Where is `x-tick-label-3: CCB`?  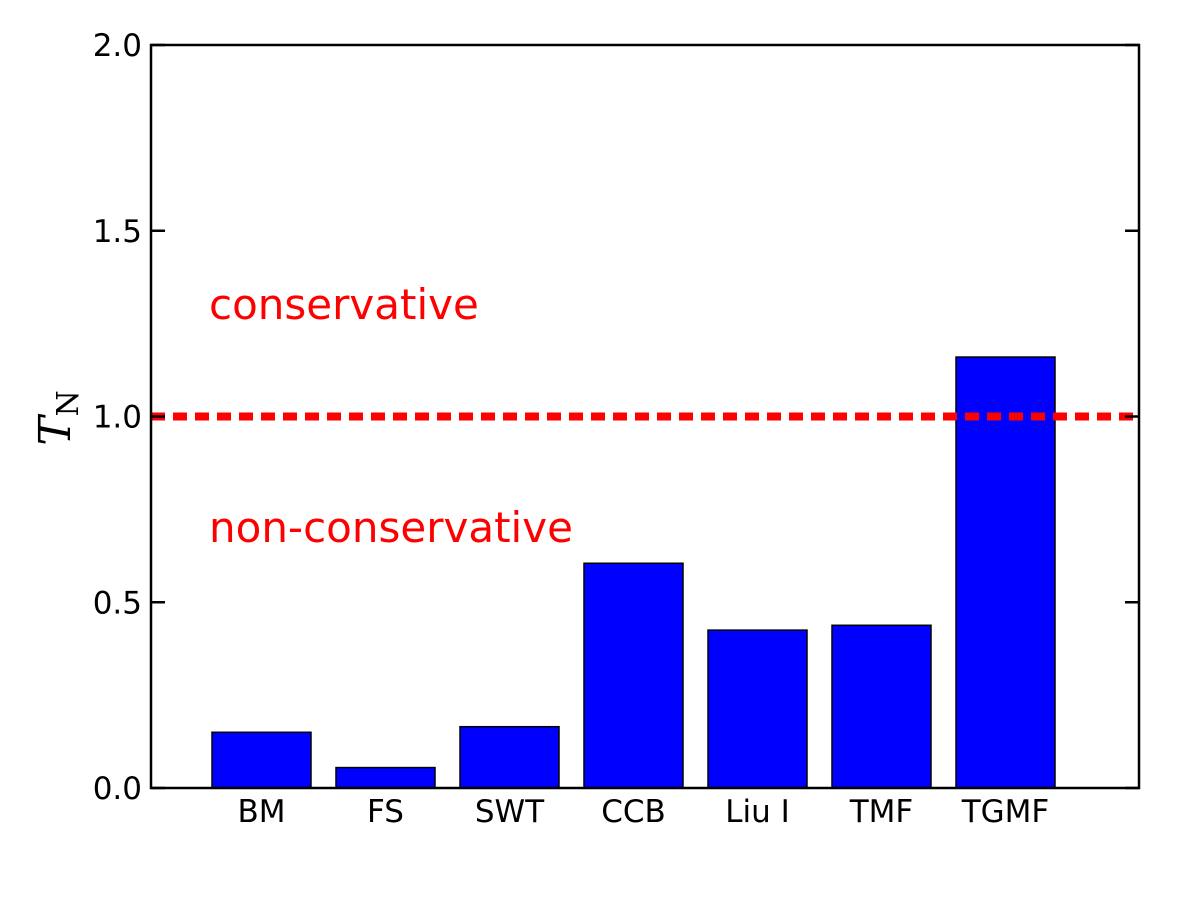 x-tick-label-3: CCB is located at coordinates (633, 812).